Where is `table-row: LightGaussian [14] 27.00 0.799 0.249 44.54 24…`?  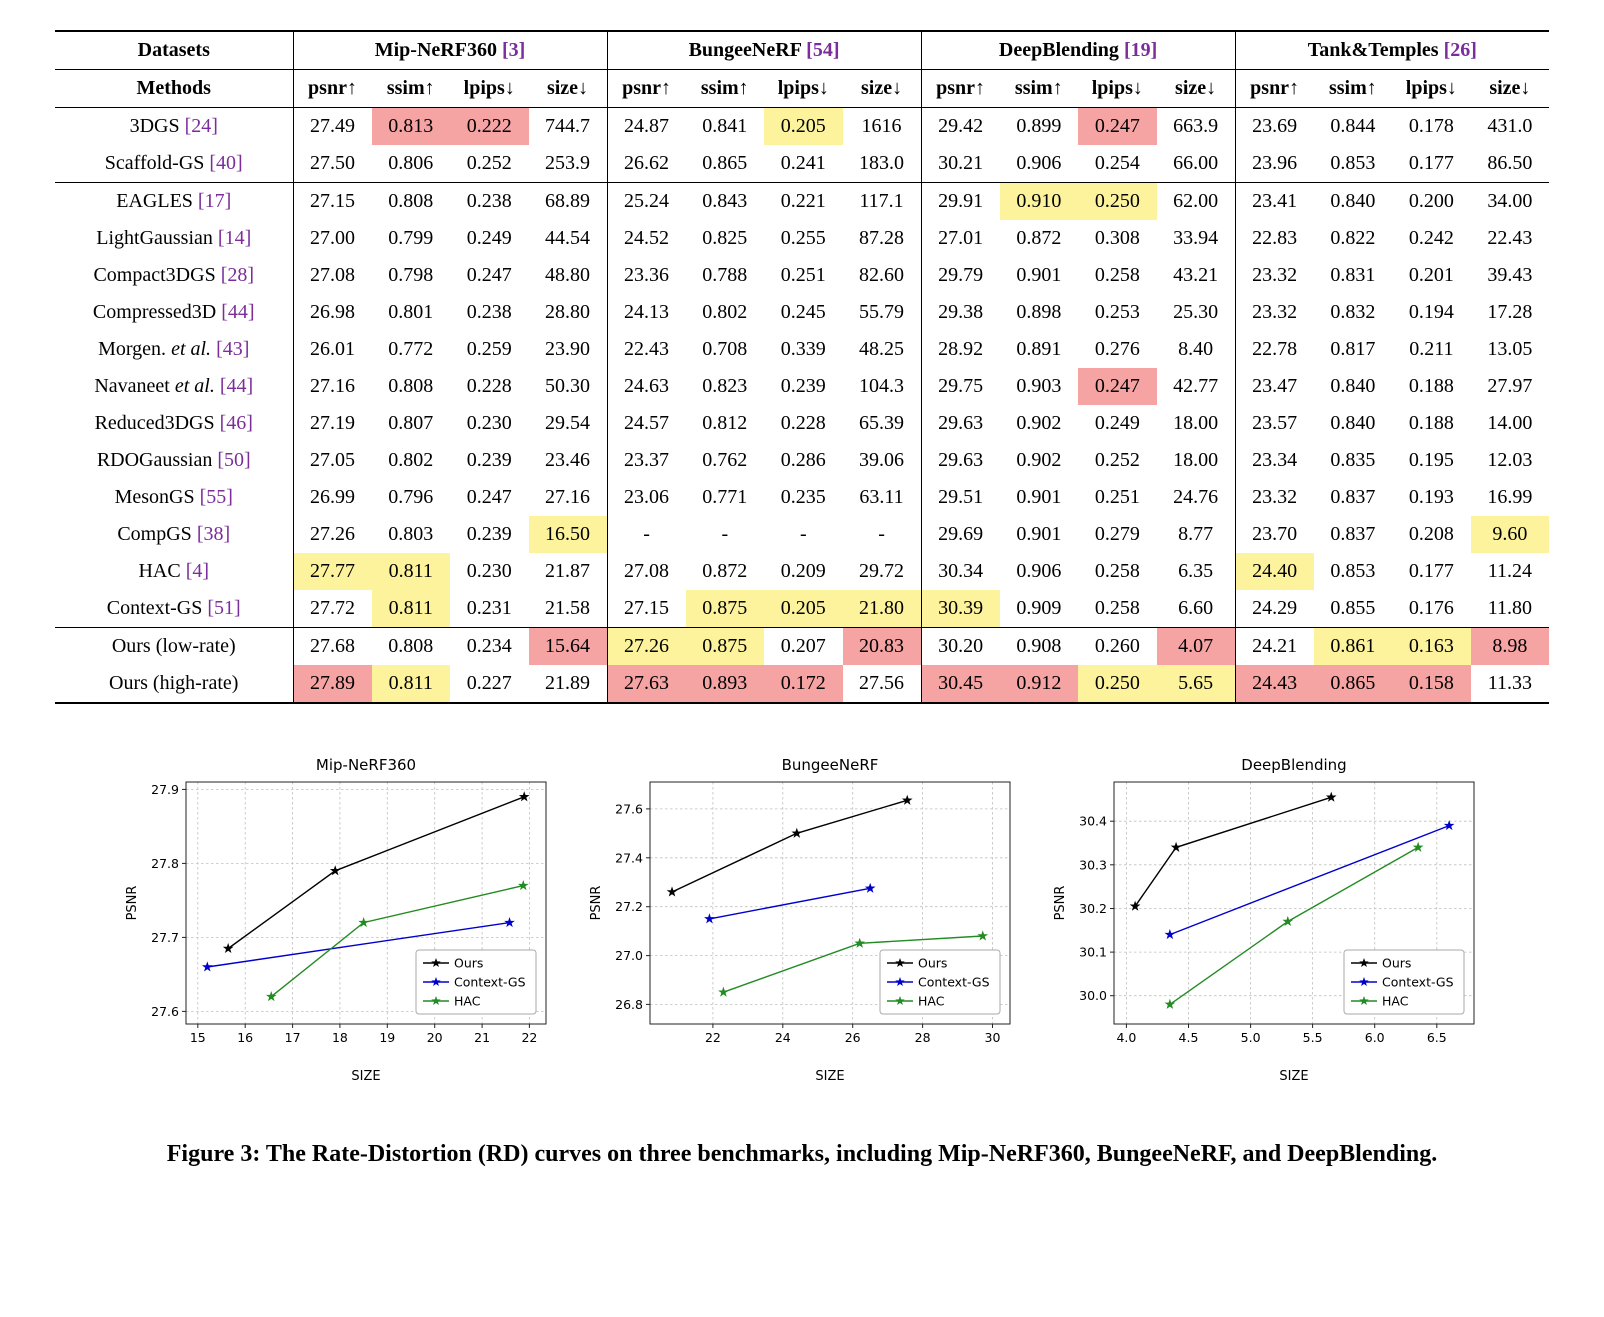 table-row: LightGaussian [14] 27.00 0.799 0.249 44.54 24… is located at coordinates (802, 238).